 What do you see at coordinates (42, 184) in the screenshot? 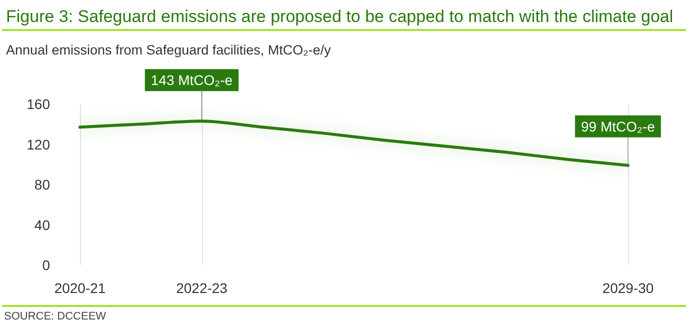
I see `y-tick-label: 80` at bounding box center [42, 184].